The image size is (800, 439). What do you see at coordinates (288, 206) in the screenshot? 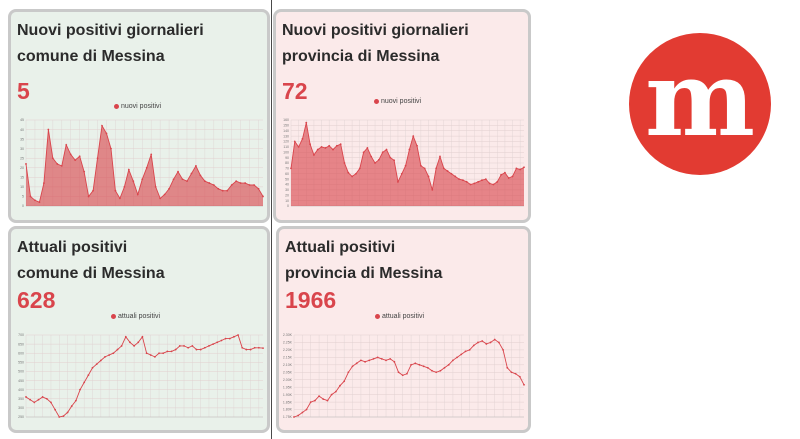
I see `y-tick-label: 0` at bounding box center [288, 206].